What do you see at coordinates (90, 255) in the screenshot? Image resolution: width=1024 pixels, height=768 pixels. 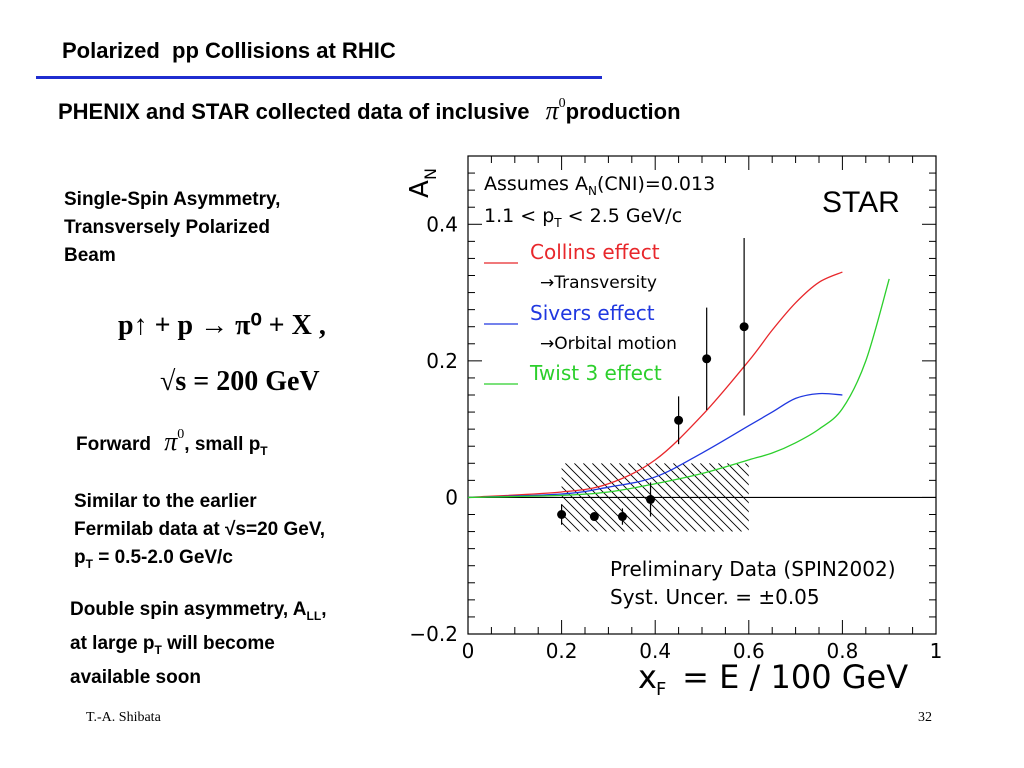 I see `ssa-line: Beam` at bounding box center [90, 255].